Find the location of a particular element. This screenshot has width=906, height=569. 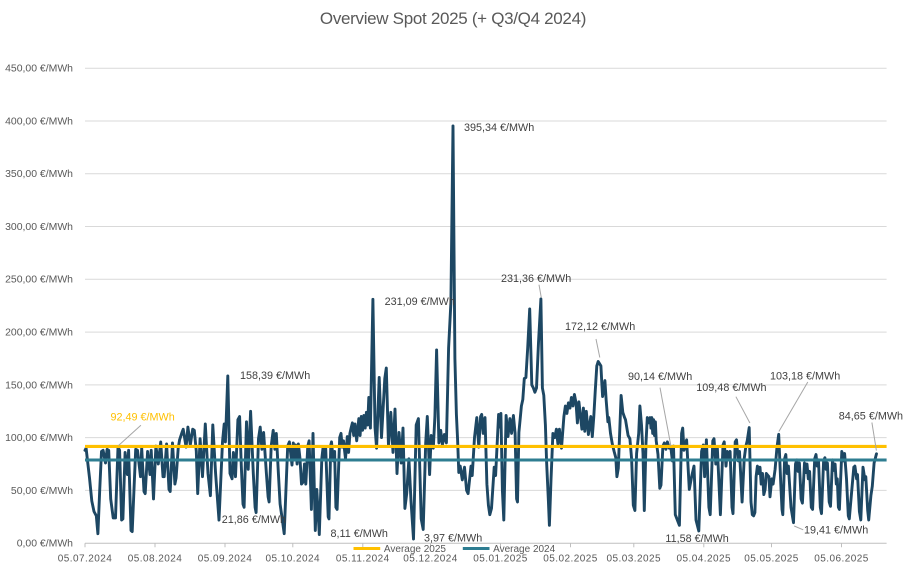

svg-text: 400,00 €/MWh is located at coordinates (39, 121).